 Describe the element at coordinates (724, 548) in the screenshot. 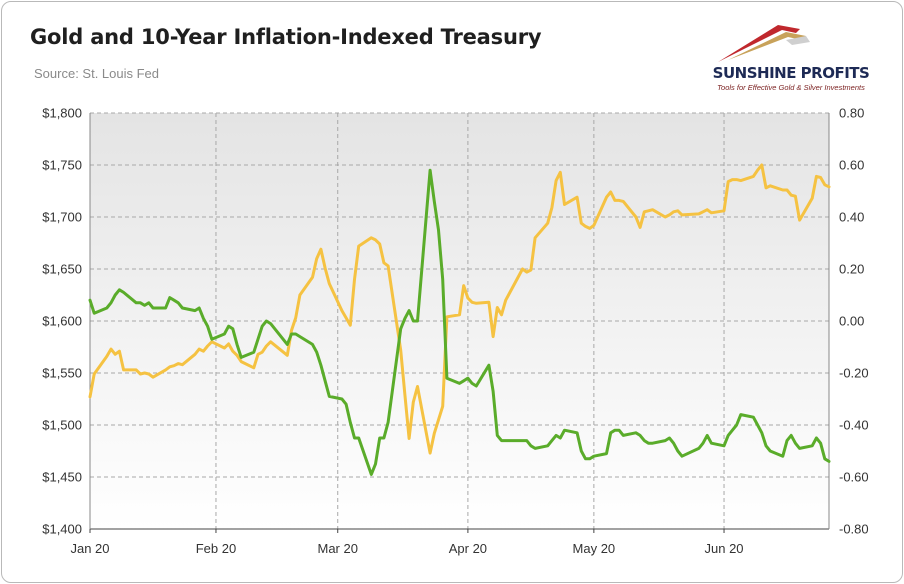

I see `x-tick-label: Jun 20` at that location.